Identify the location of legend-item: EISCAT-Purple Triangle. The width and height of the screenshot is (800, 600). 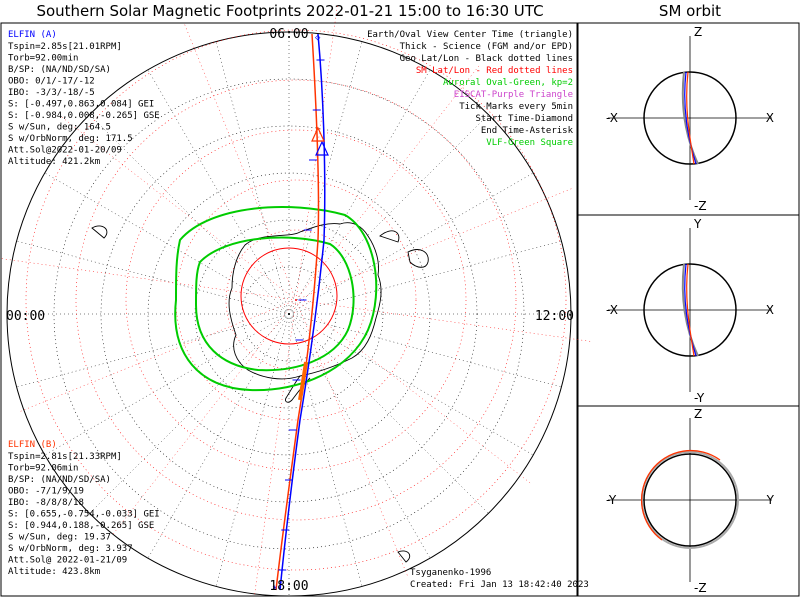
(513, 95).